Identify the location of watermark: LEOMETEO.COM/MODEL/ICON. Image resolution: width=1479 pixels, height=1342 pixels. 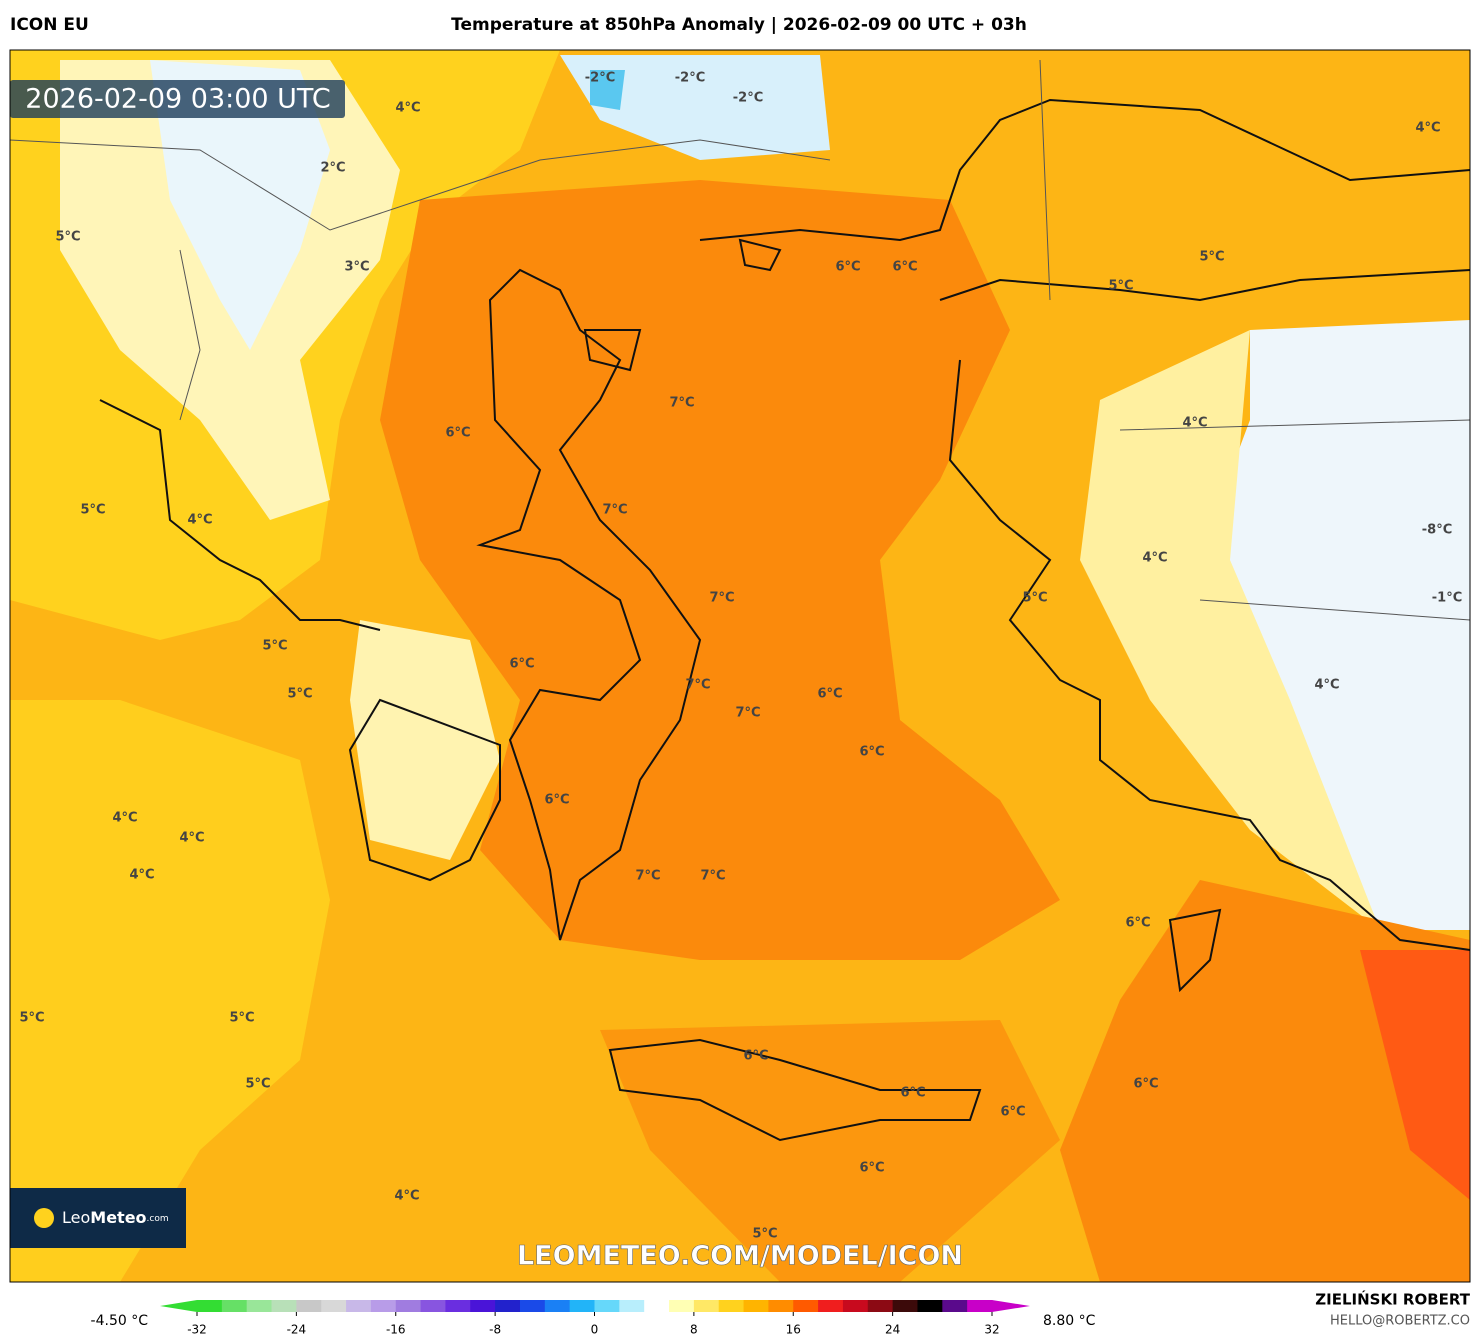
(740, 1256).